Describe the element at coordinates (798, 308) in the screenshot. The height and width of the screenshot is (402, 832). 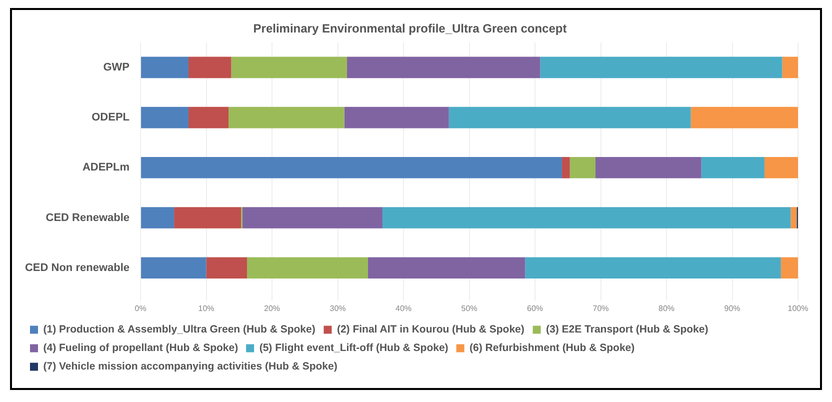
I see `x-tick-label: 100%` at that location.